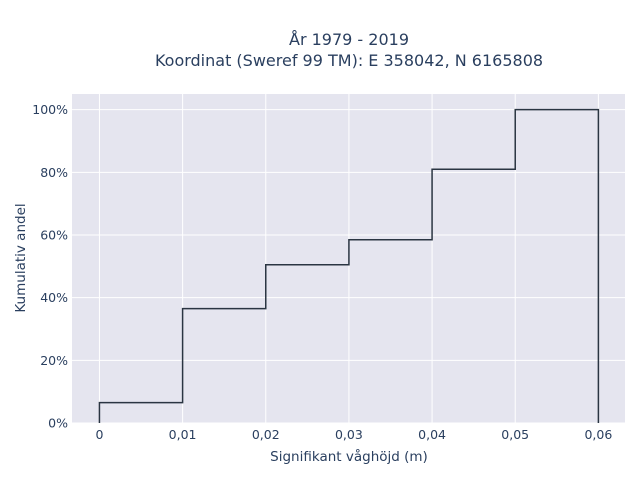 This screenshot has width=640, height=480. Describe the element at coordinates (349, 434) in the screenshot. I see `x-tick-label: 0,03` at that location.